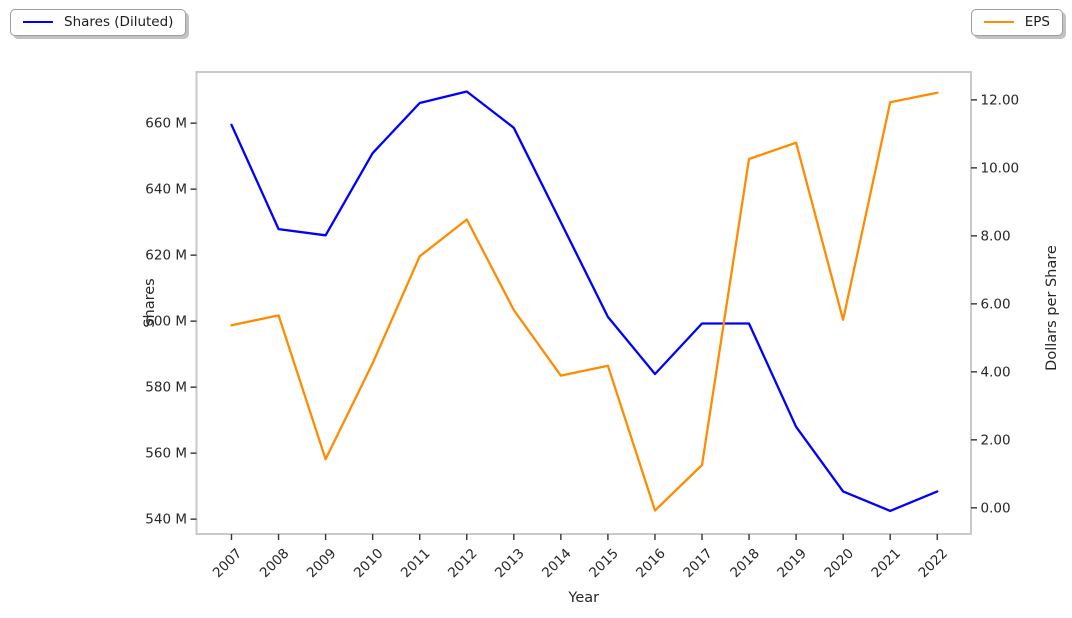  What do you see at coordinates (996, 236) in the screenshot?
I see `right-axis-tick-label: 8.00` at bounding box center [996, 236].